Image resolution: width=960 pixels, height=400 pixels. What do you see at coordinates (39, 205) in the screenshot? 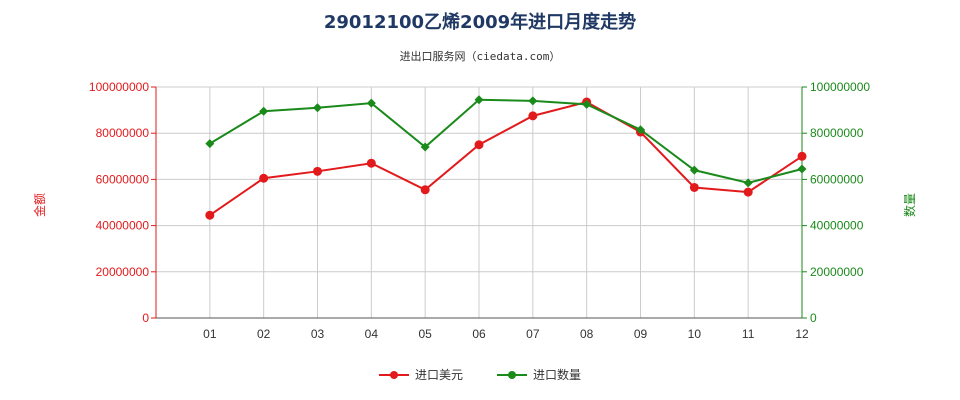
I see `y-left-axis-title: 金额` at bounding box center [39, 205].